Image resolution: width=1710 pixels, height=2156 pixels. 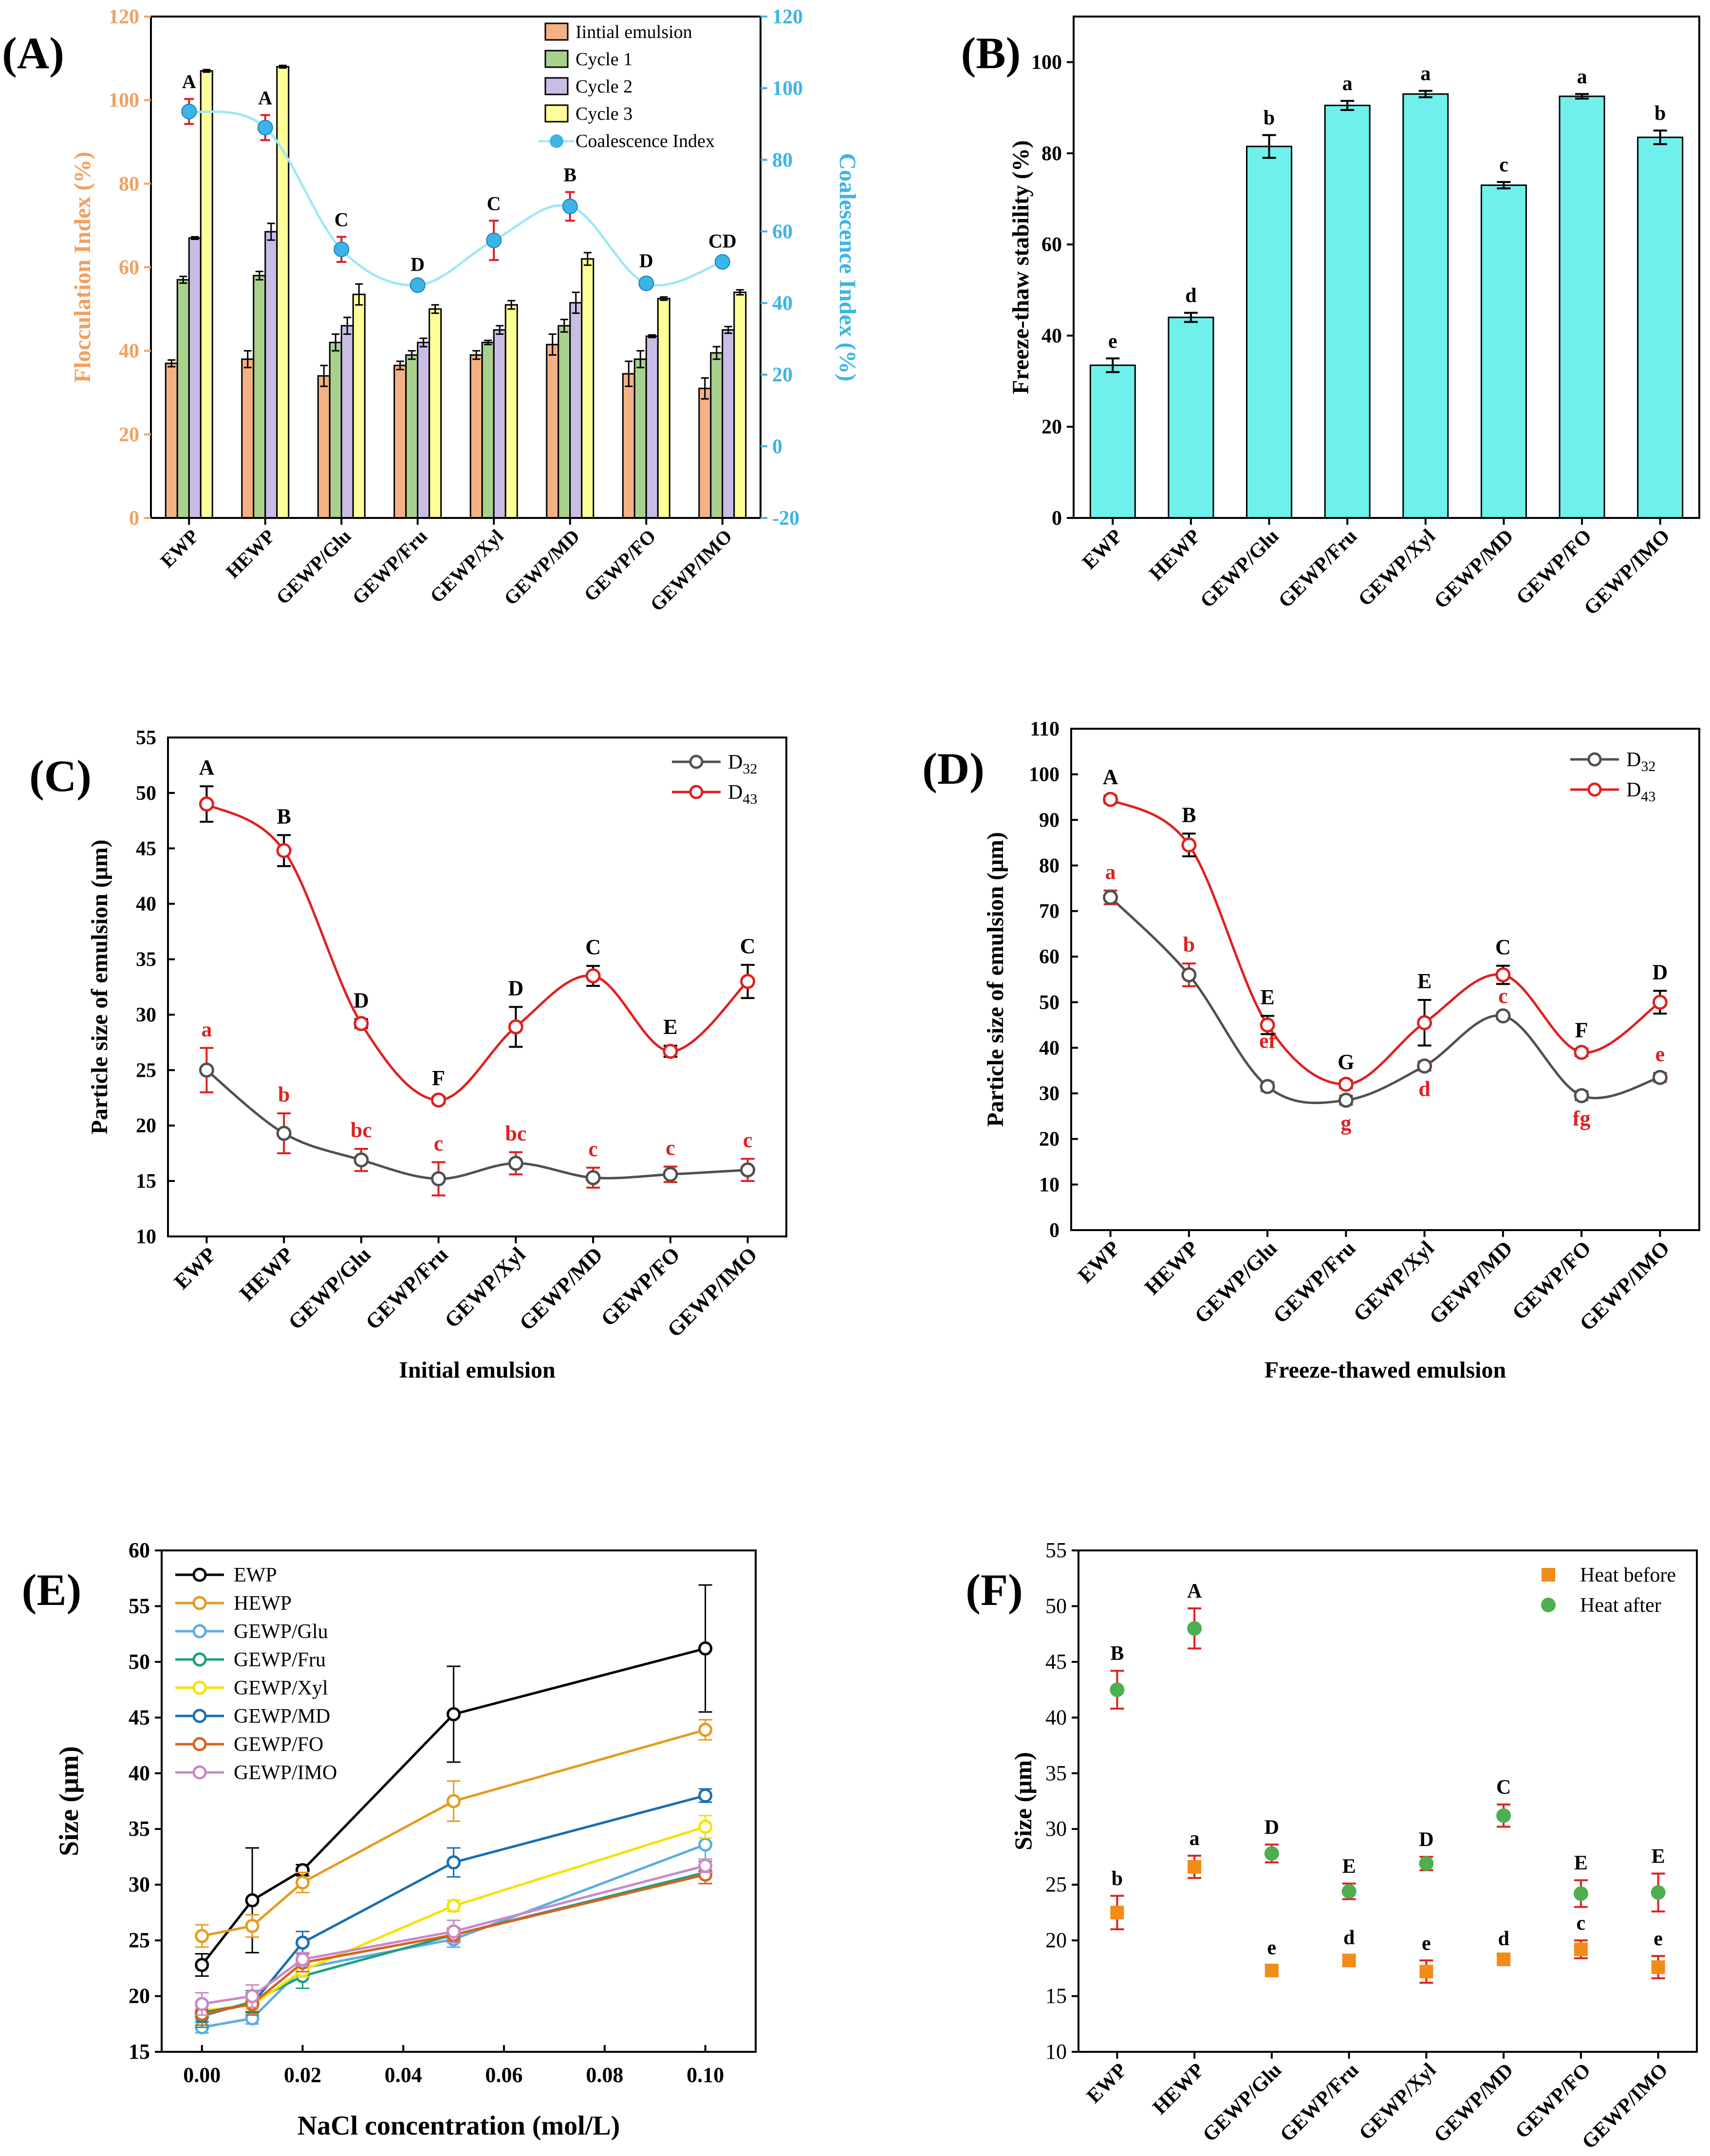 I want to click on x-tick-label: GEWP/MD, so click(x=1474, y=569).